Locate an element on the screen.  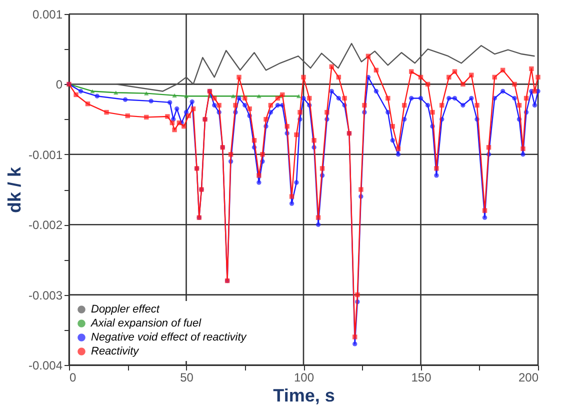
x-tick-label: 0 is located at coordinates (73, 377).